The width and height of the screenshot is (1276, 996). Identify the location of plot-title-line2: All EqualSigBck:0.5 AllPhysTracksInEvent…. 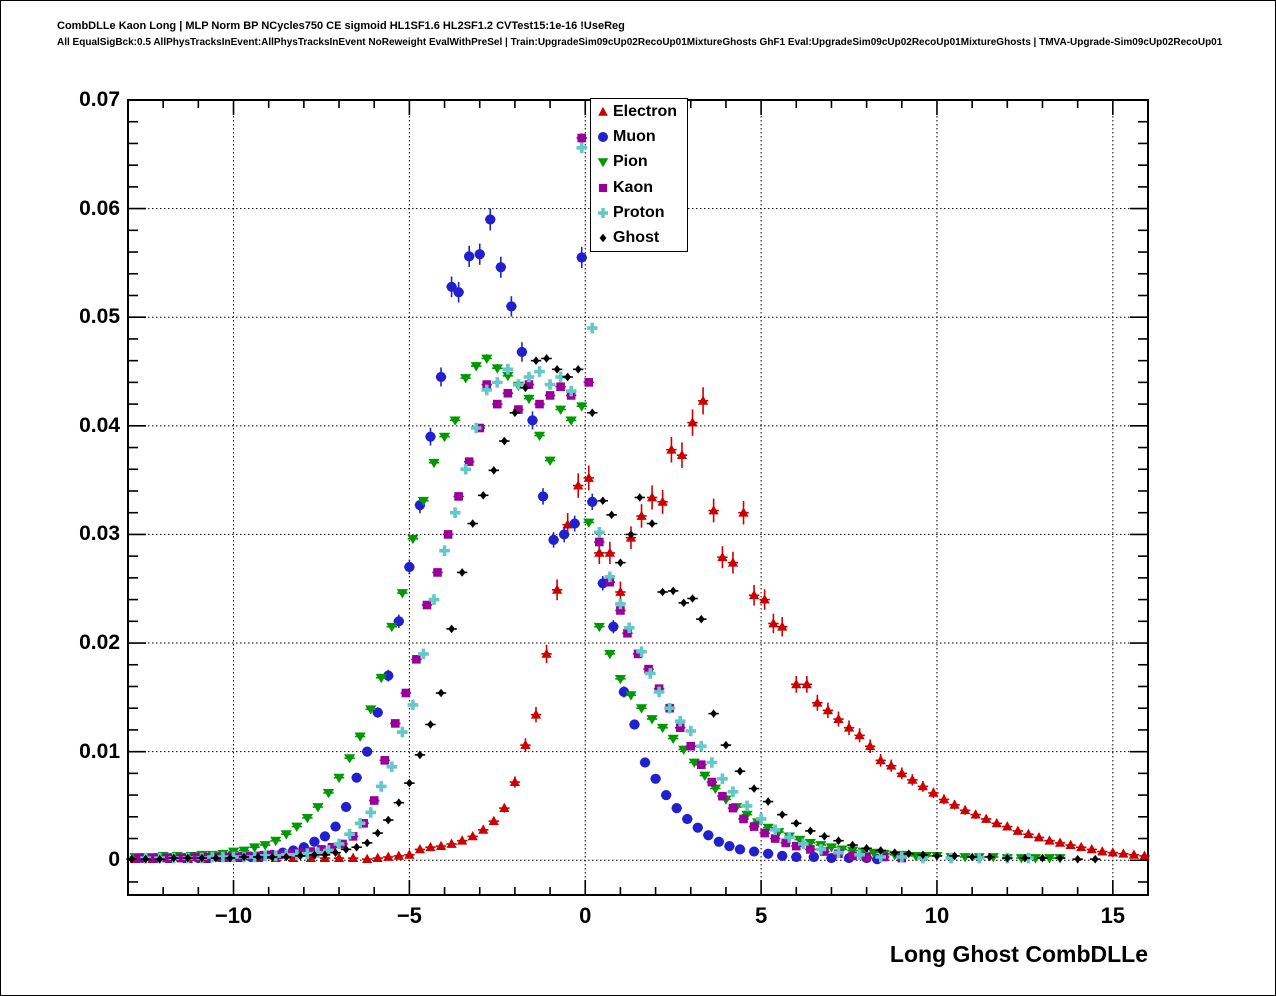
(640, 42).